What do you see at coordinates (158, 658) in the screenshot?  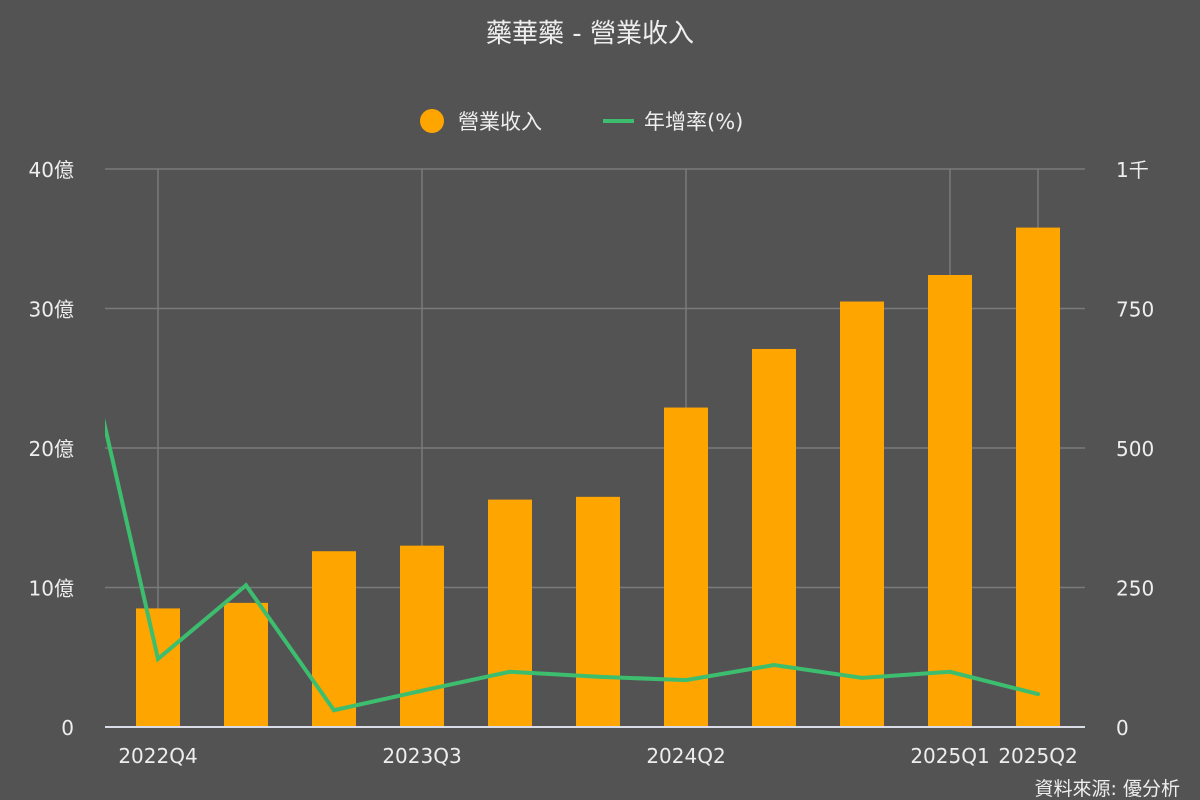 I see `growth-point-2022Q4` at bounding box center [158, 658].